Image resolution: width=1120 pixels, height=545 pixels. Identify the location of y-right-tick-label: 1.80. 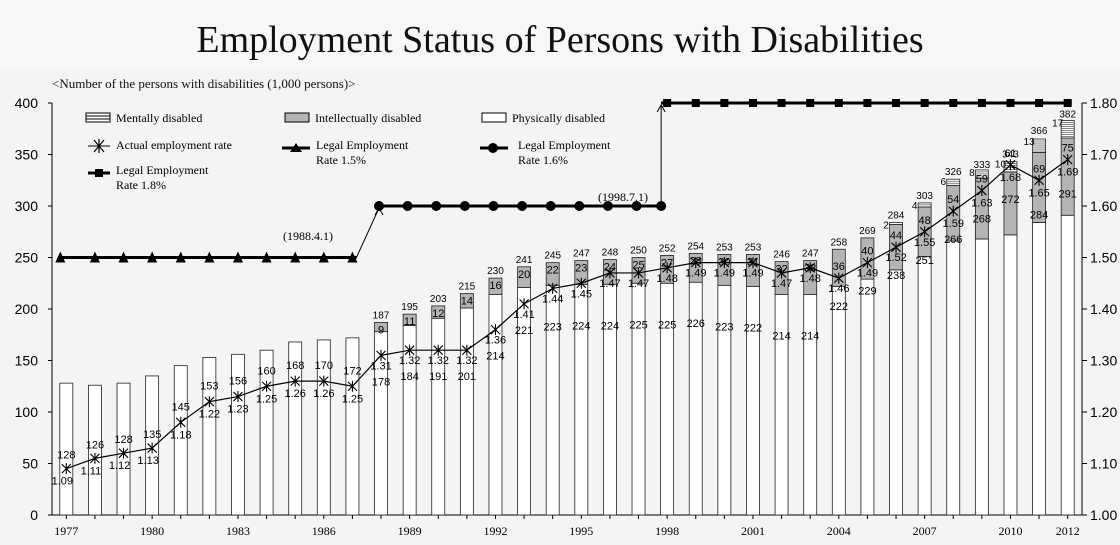
(1103, 103).